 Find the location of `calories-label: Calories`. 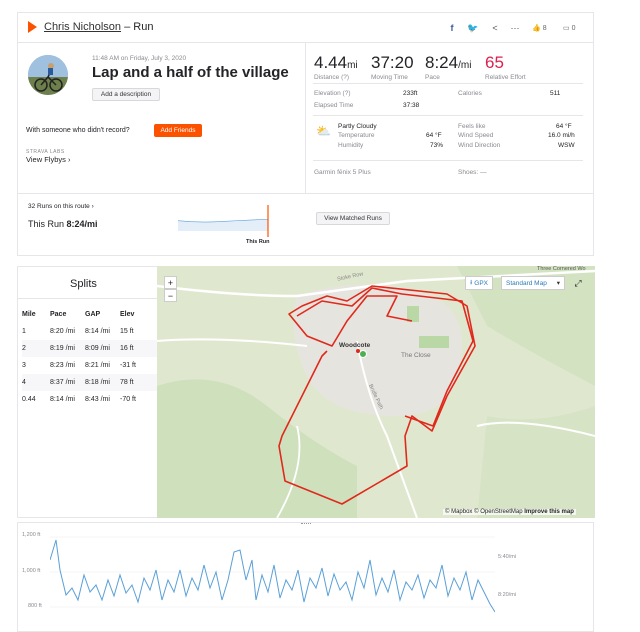

calories-label: Calories is located at coordinates (470, 93).